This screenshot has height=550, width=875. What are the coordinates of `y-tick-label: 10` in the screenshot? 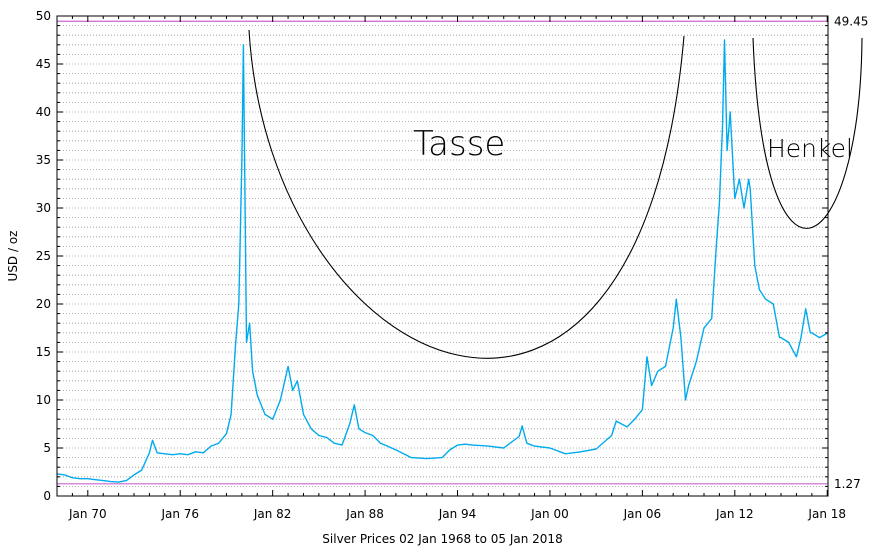 It's located at (43, 400).